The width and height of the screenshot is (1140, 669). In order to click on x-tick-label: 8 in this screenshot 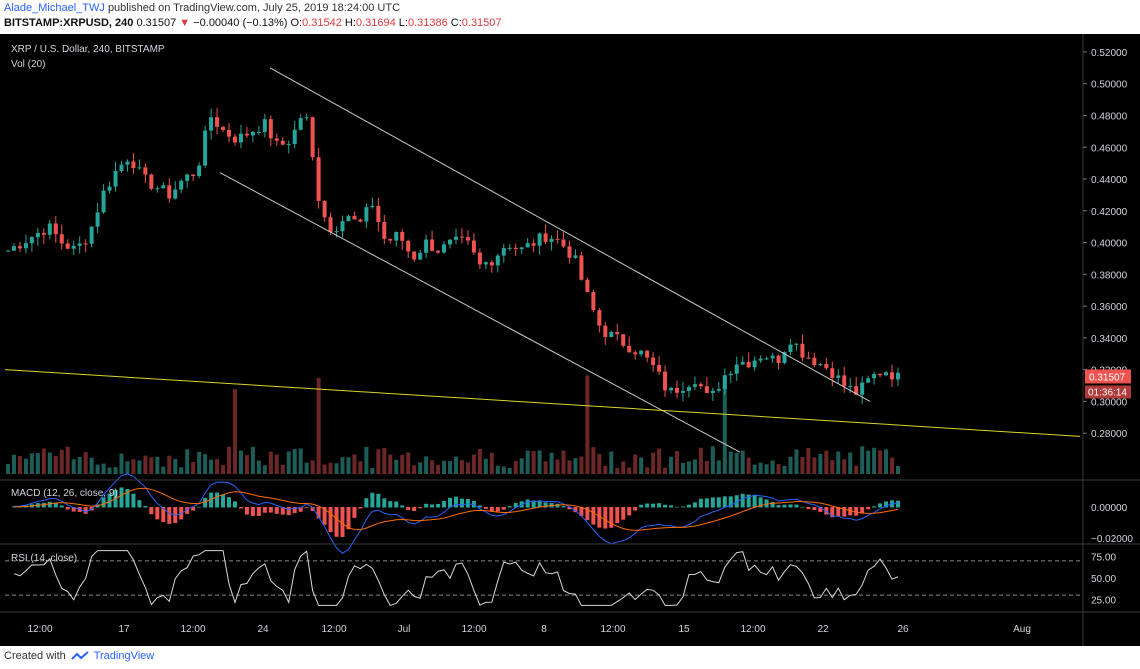, I will do `click(544, 629)`.